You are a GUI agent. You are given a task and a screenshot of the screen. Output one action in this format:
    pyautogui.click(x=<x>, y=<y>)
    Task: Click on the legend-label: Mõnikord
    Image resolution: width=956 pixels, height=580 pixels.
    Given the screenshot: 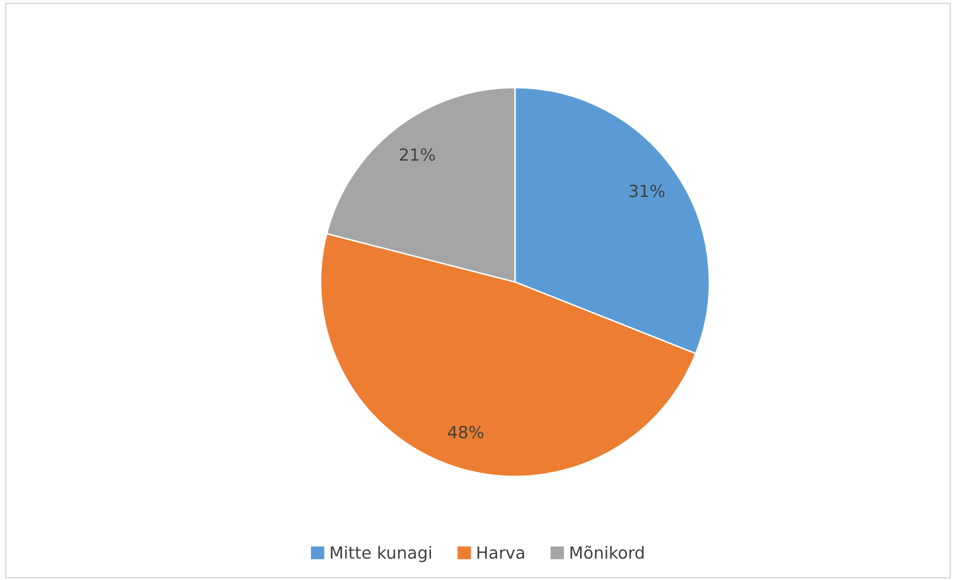 What is the action you would take?
    pyautogui.click(x=607, y=552)
    